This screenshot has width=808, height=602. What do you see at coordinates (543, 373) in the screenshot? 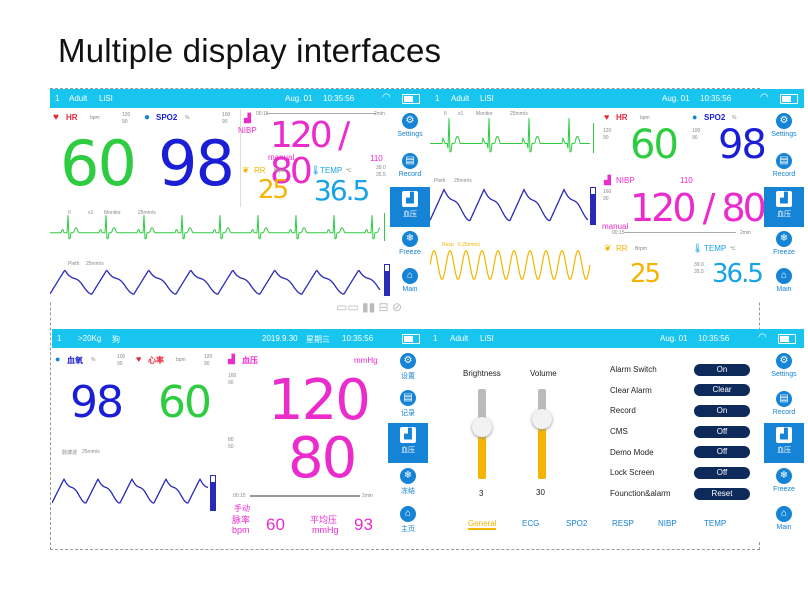
I see `volume-label: Volume` at bounding box center [543, 373].